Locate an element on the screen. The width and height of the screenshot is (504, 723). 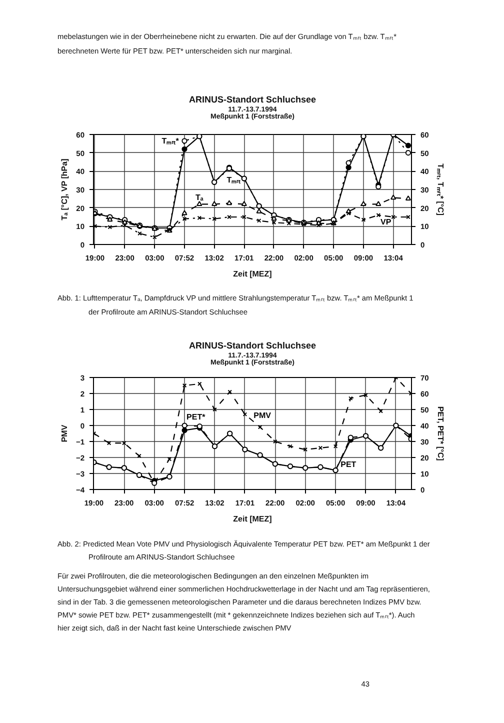
y-axis-title: Tₐ [°C], VP [hPa] is located at coordinates (65, 189).